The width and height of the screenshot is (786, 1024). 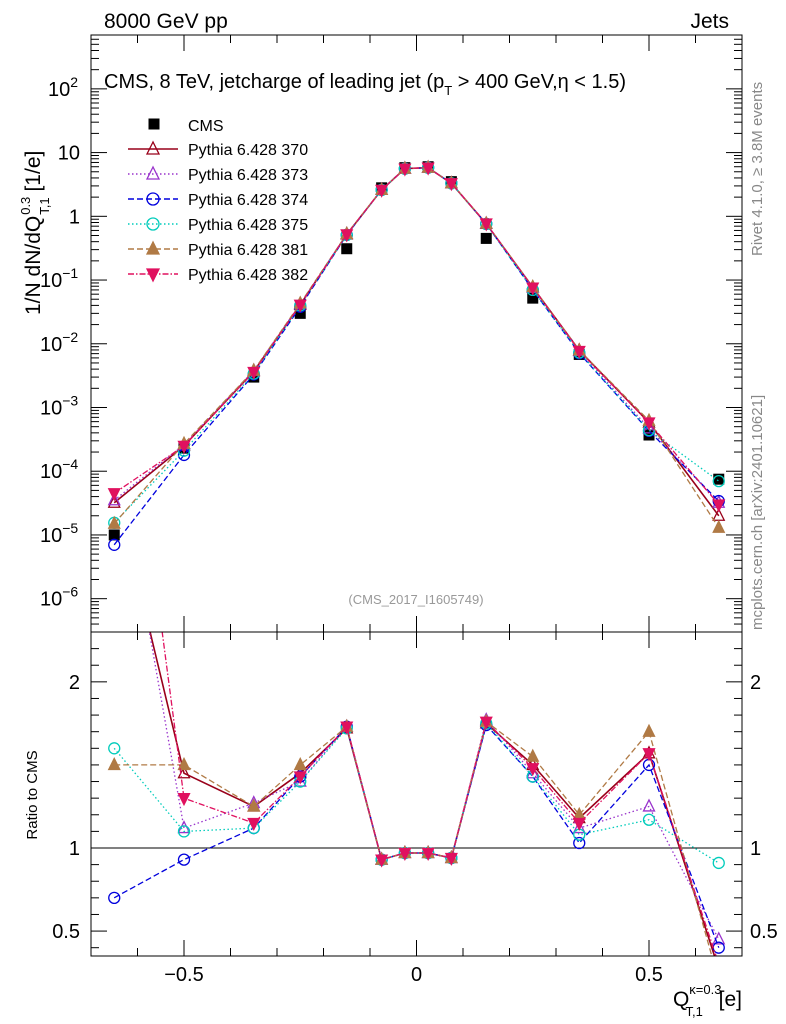 What do you see at coordinates (69, 154) in the screenshot?
I see `y-tick-label: 10` at bounding box center [69, 154].